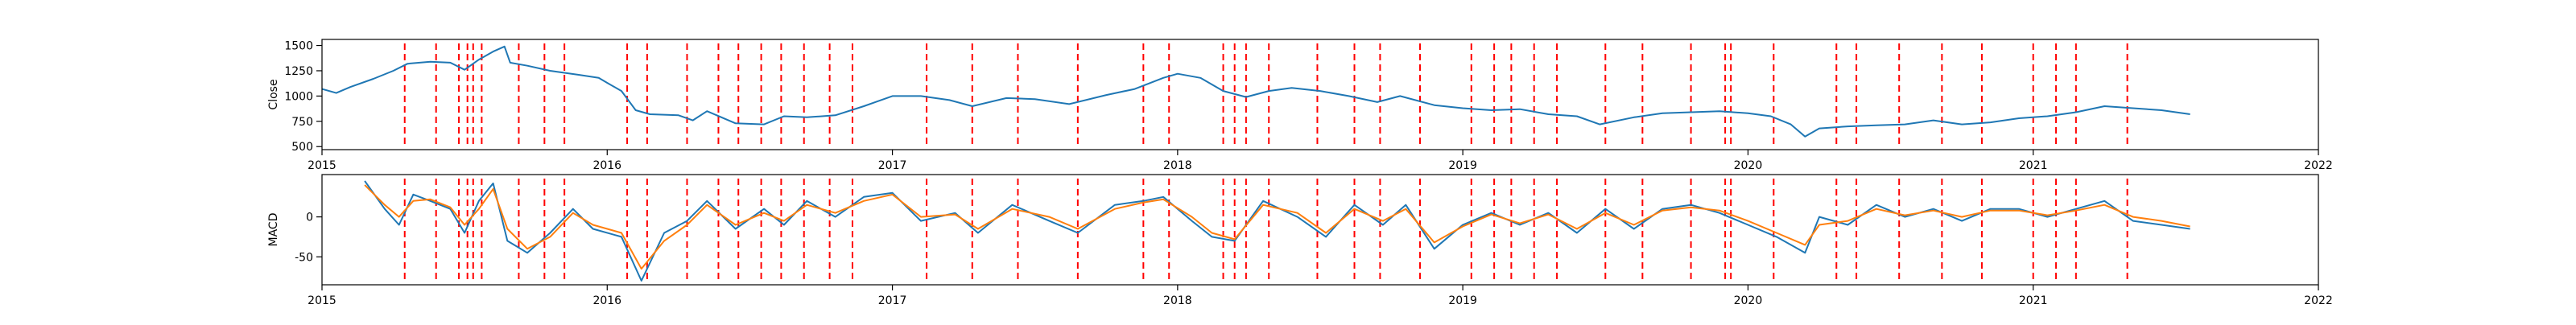 The width and height of the screenshot is (2576, 325). What do you see at coordinates (298, 96) in the screenshot?
I see `y-tick-label: 1000` at bounding box center [298, 96].